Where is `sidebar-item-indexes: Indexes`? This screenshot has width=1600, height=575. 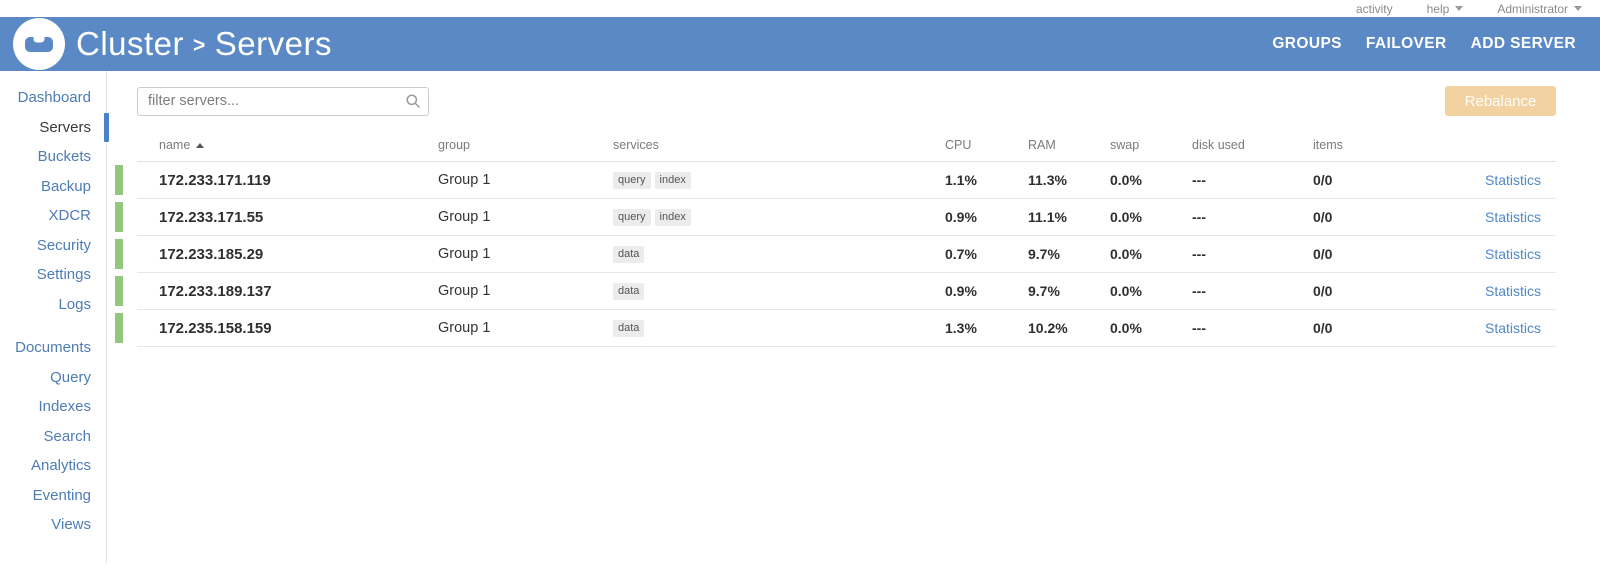 sidebar-item-indexes: Indexes is located at coordinates (64, 406).